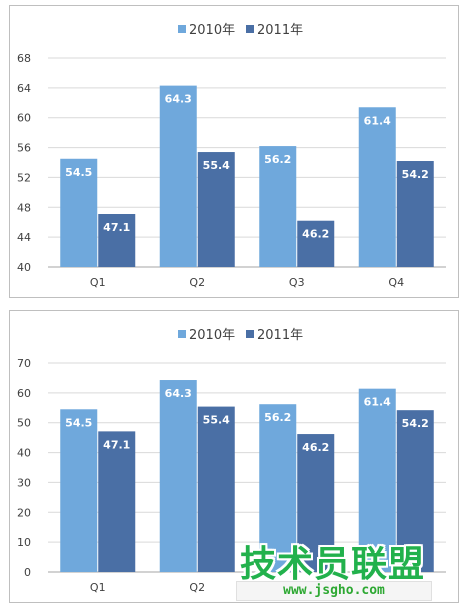 This screenshot has height=608, width=467. I want to click on y-tick-label: 48, so click(24, 207).